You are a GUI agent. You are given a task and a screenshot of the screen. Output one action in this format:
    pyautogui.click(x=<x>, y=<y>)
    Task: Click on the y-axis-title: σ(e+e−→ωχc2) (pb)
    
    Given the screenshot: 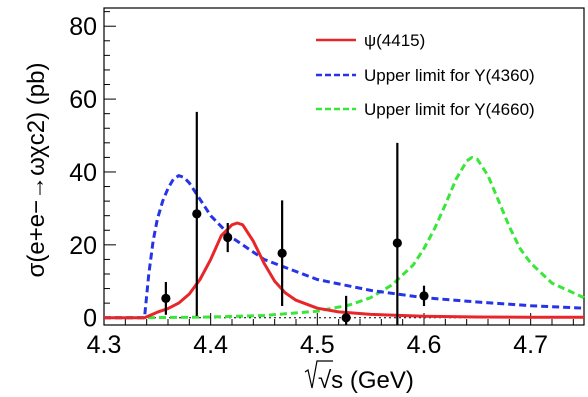 What is the action you would take?
    pyautogui.click(x=36, y=170)
    